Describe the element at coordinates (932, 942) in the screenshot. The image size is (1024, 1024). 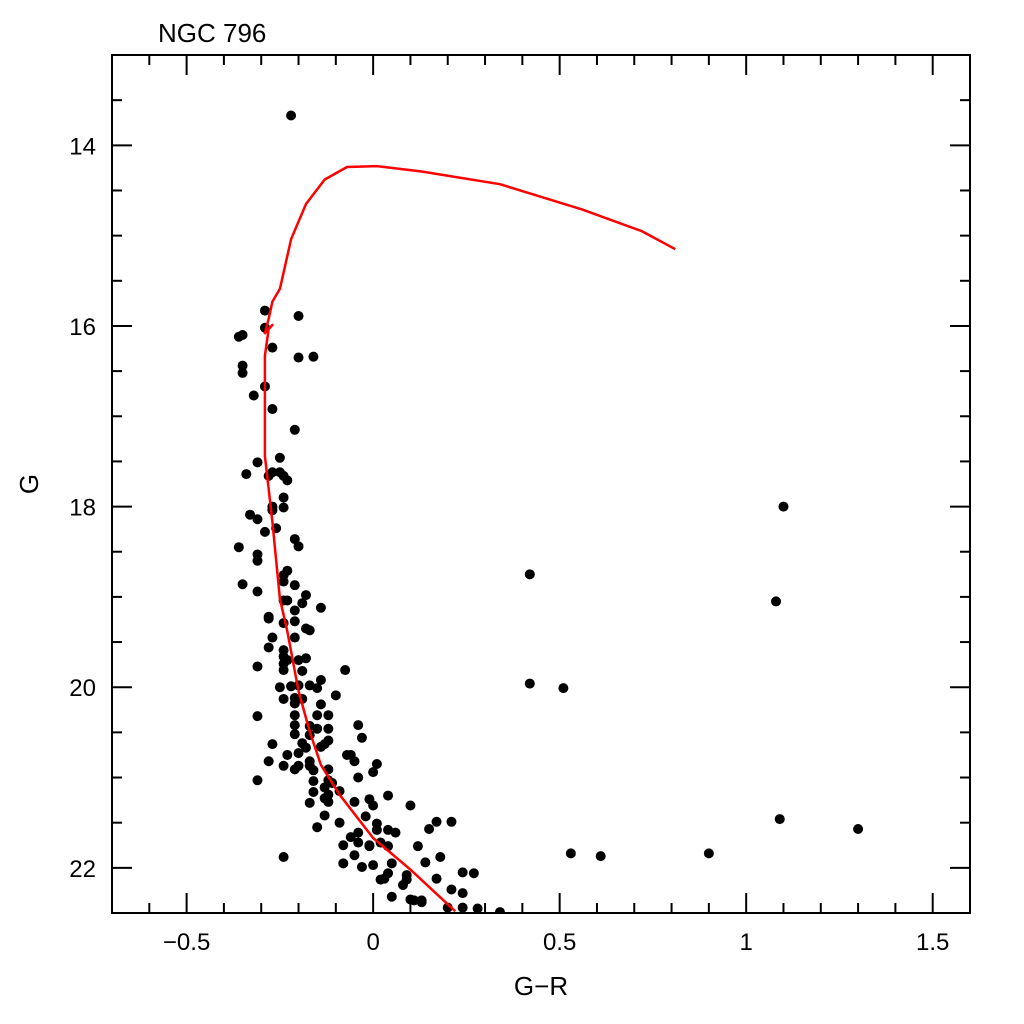
I see `x-tick-label: 1.5` at that location.